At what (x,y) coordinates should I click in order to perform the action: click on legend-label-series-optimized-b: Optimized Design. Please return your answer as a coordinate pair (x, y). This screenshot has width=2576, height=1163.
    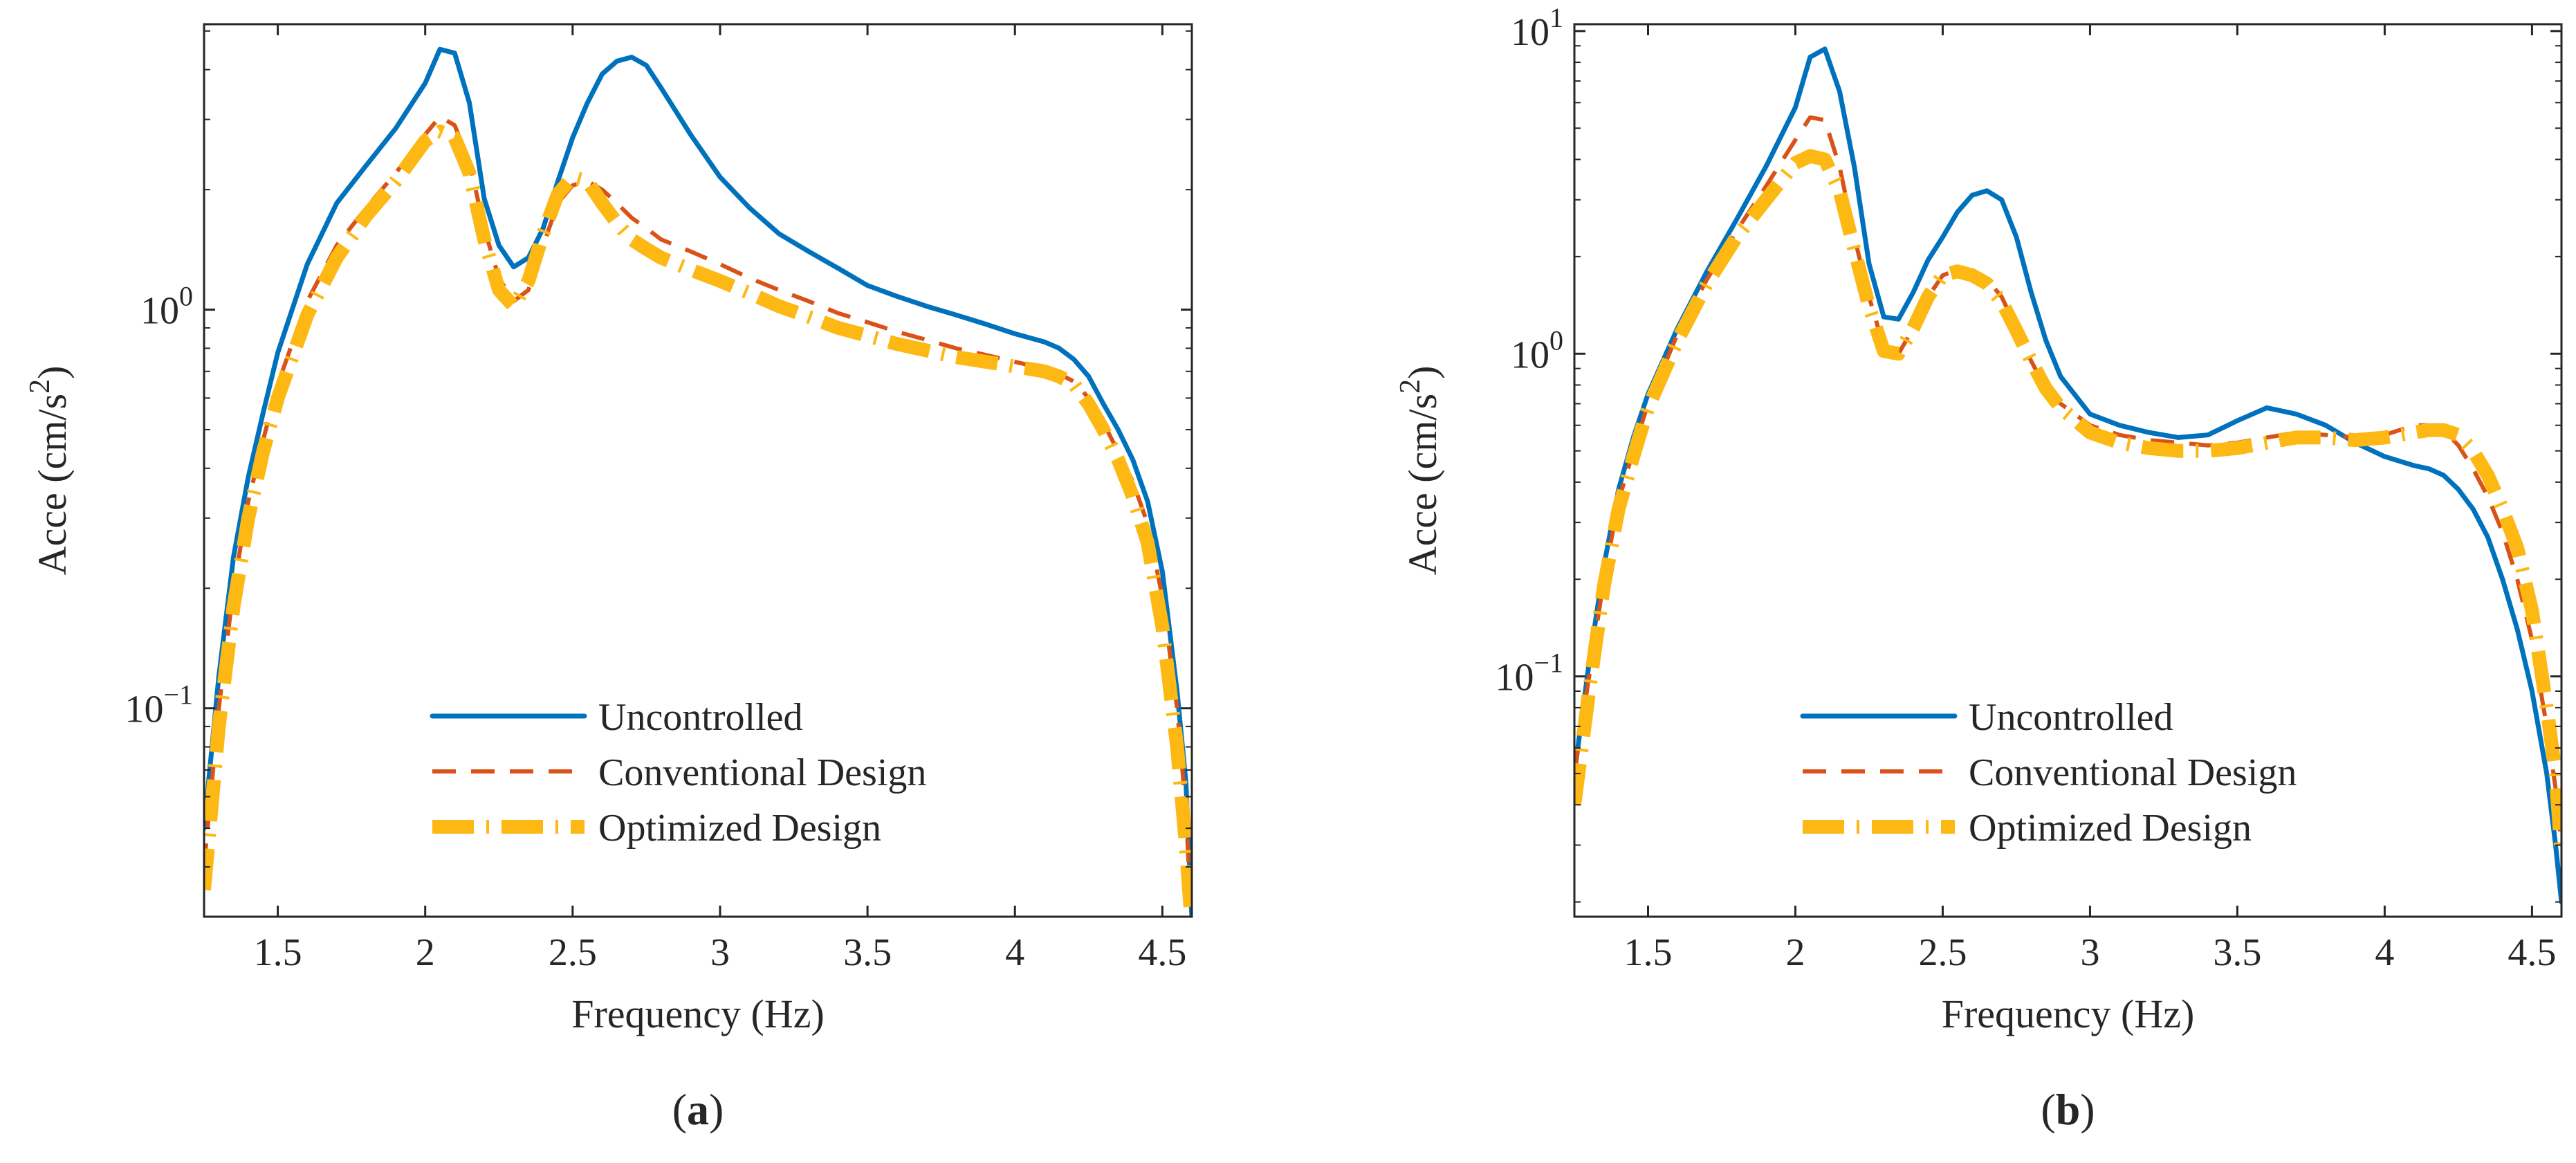
    Looking at the image, I should click on (2110, 828).